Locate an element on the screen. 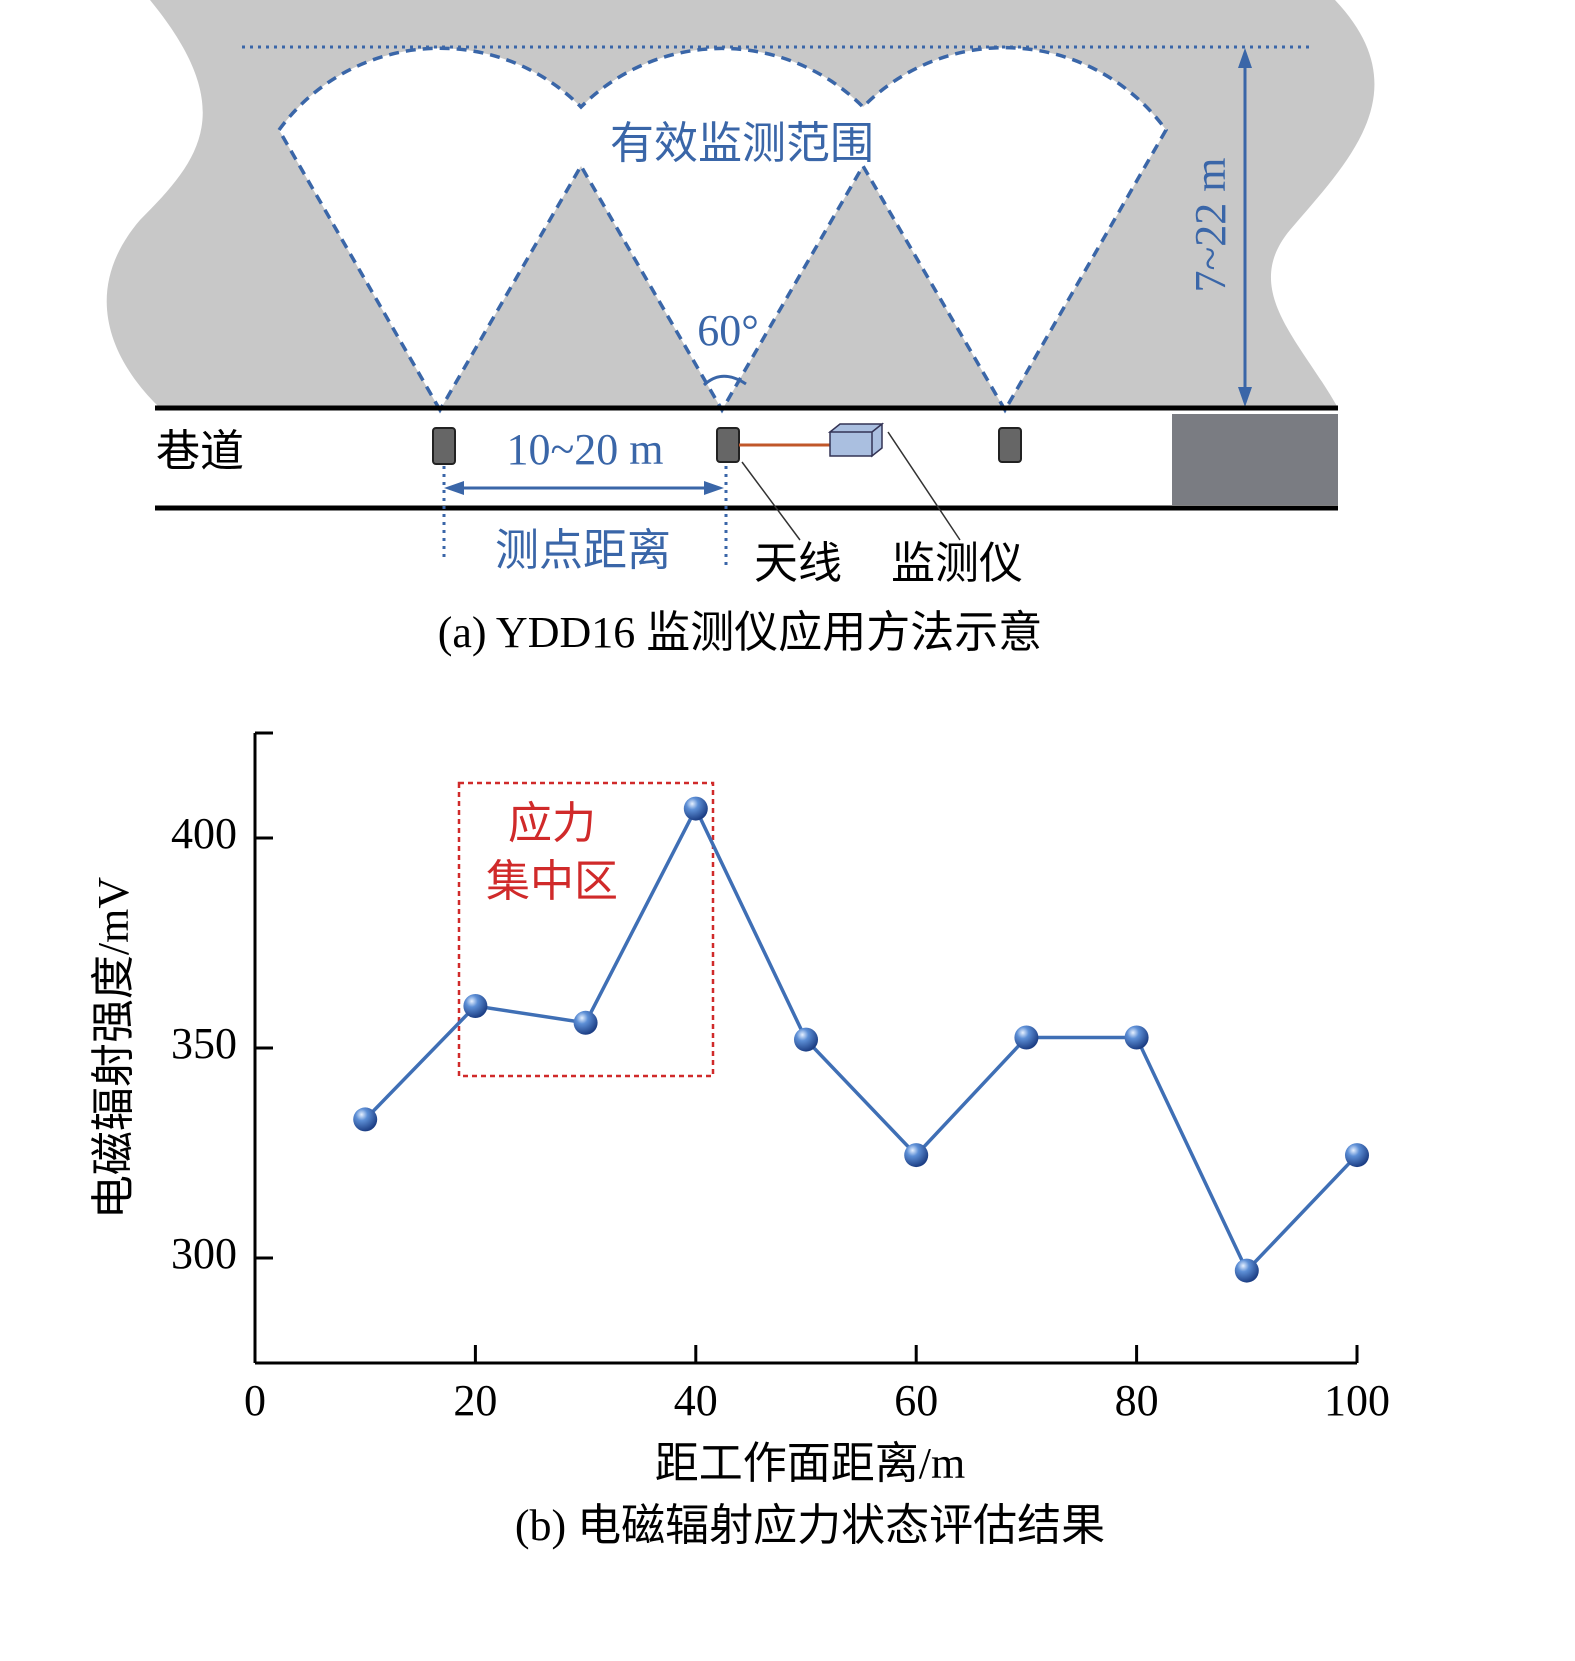  x-tick-label: 0 is located at coordinates (255, 1400).